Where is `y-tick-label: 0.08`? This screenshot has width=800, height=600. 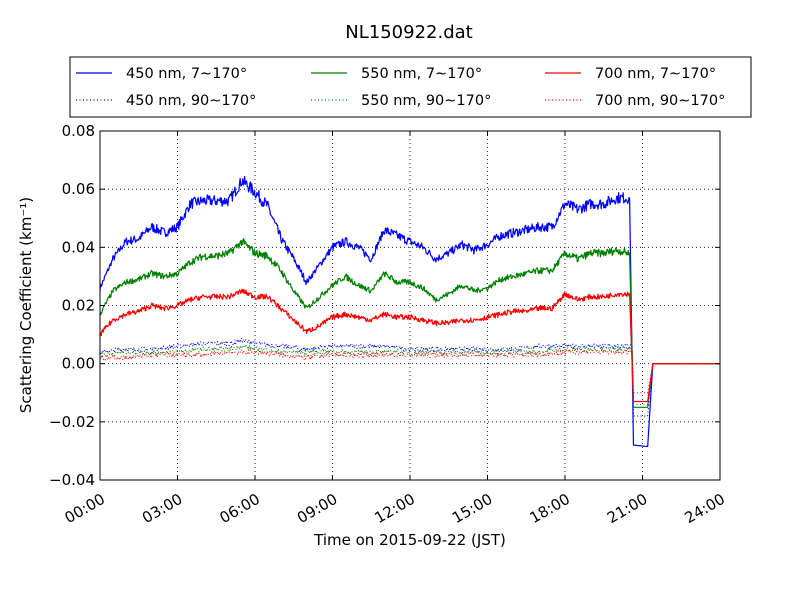
y-tick-label: 0.08 is located at coordinates (78, 131).